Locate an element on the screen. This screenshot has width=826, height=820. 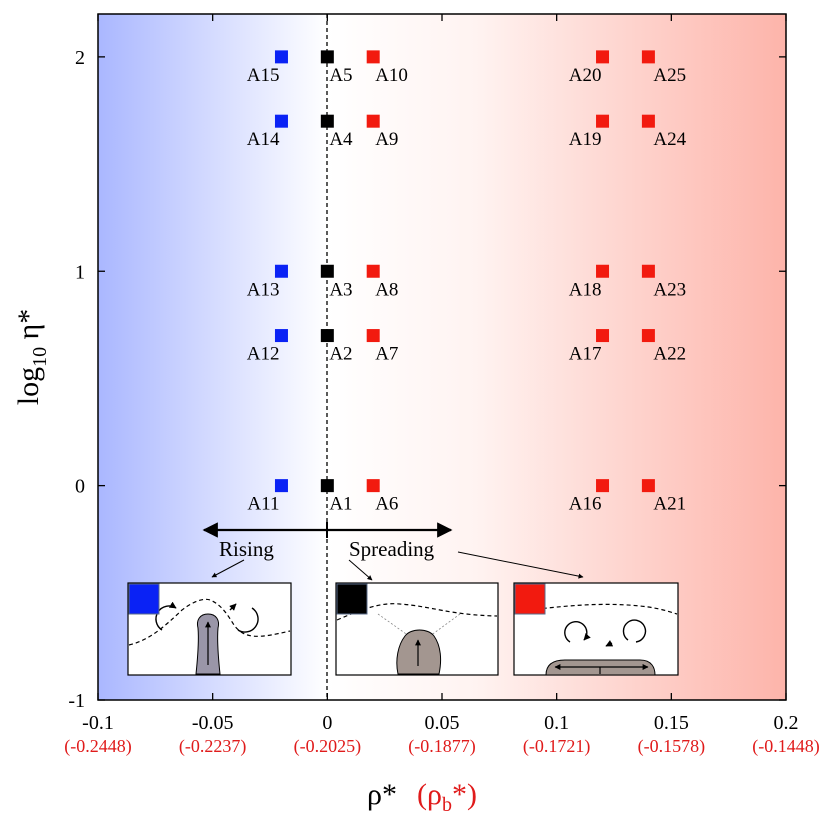
data-label-a5: A5 is located at coordinates (340, 75).